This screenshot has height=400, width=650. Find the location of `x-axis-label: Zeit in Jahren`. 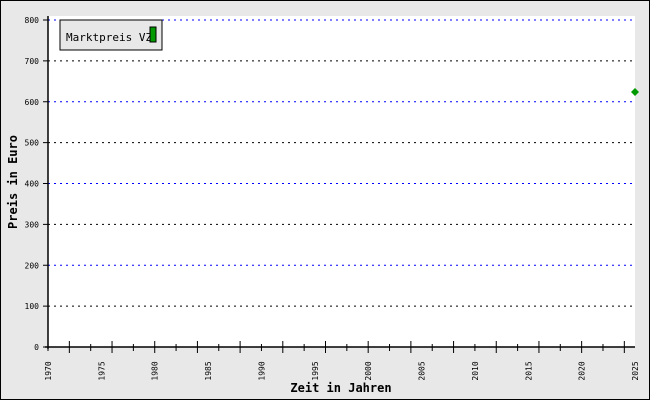

x-axis-label: Zeit in Jahren is located at coordinates (340, 388).